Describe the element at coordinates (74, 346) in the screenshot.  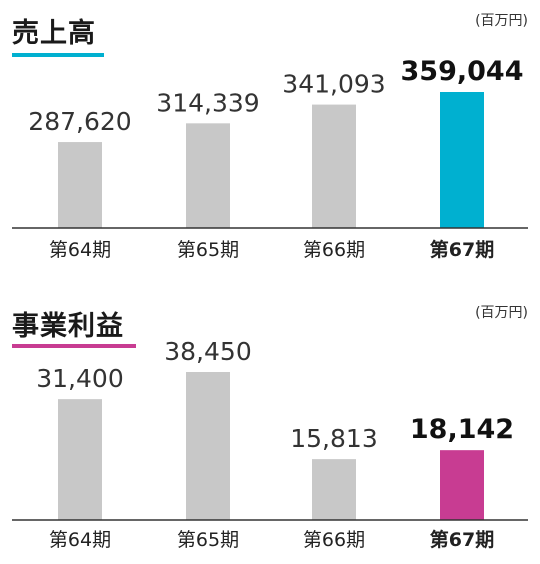
I see `profit-title-underline` at that location.